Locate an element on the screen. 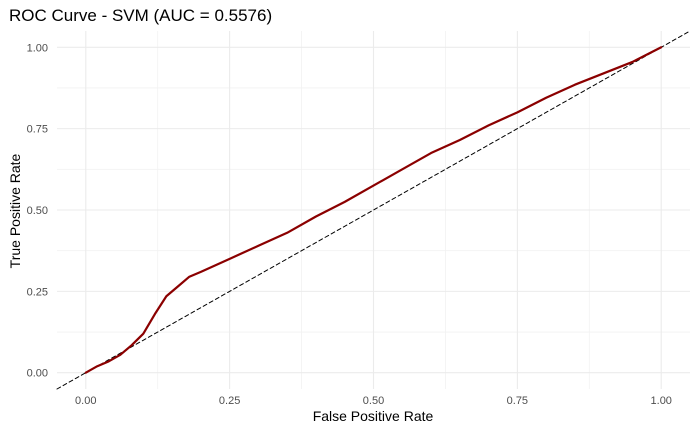 Image resolution: width=700 pixels, height=432 pixels. y-tick-label: 0.00 is located at coordinates (37, 374).